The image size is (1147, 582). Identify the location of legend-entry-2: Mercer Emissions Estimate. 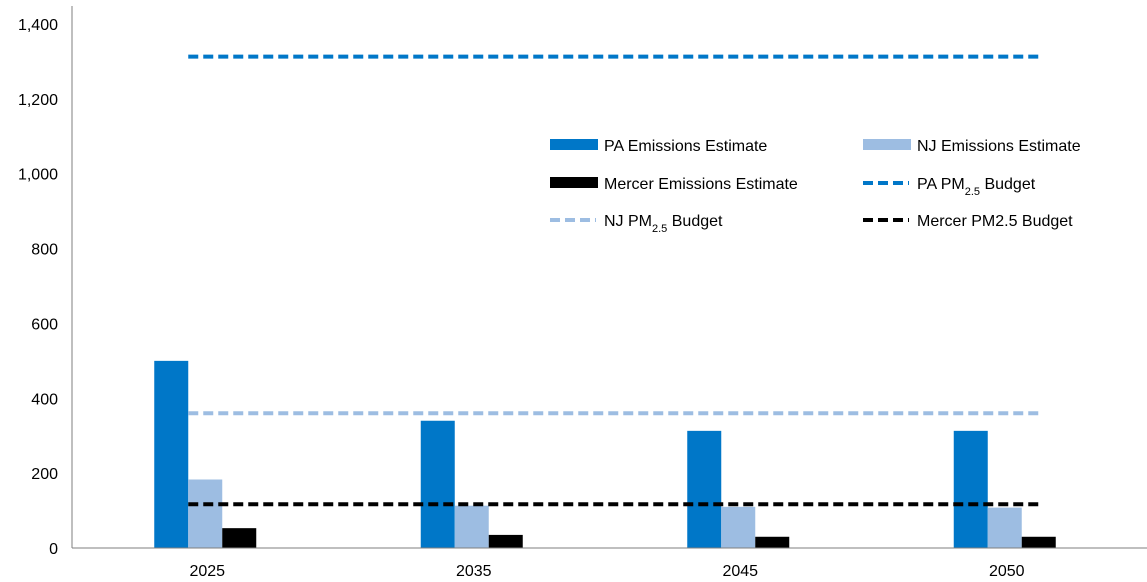
(674, 184).